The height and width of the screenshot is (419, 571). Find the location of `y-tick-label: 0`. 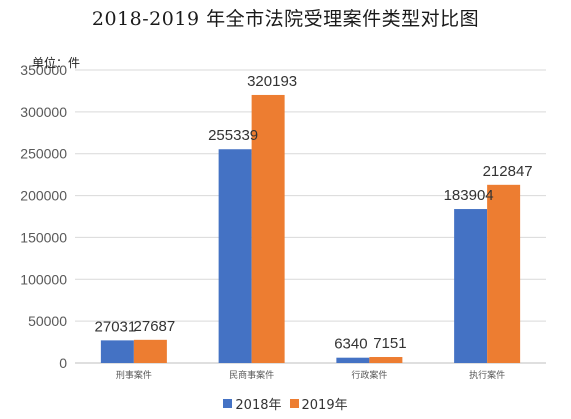

y-tick-label: 0 is located at coordinates (63, 363).